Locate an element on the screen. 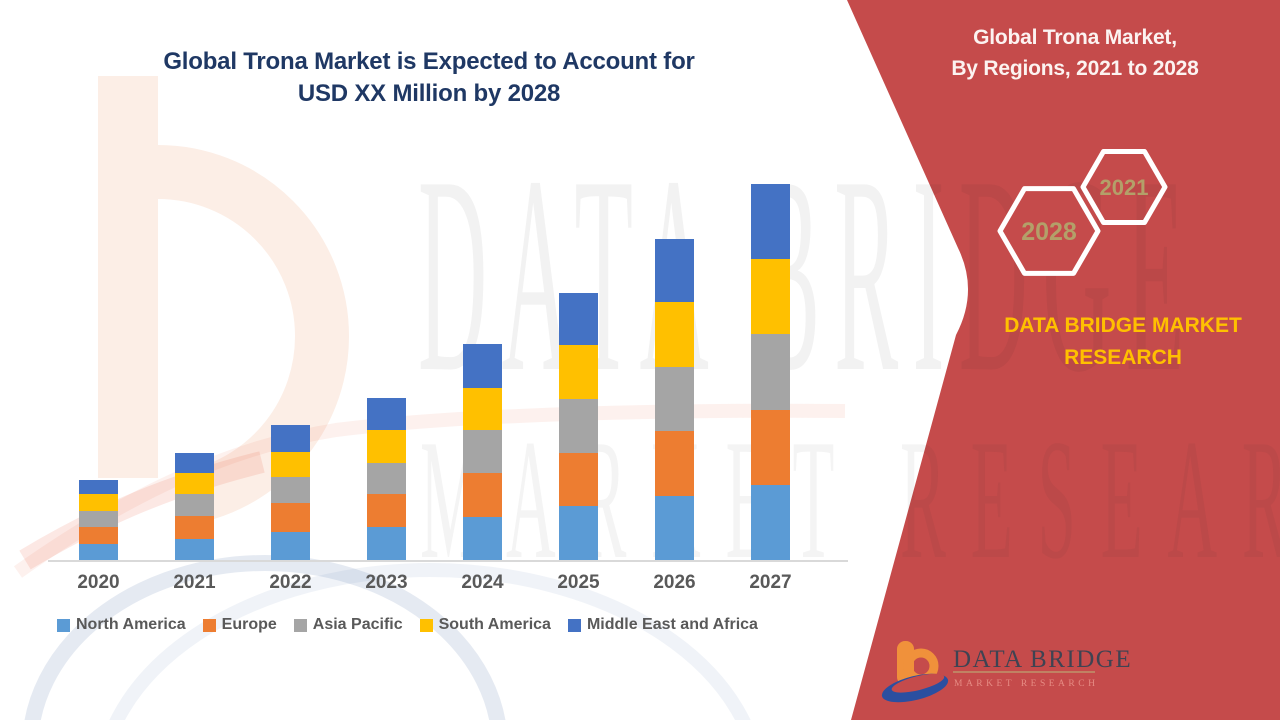  x-axis-line is located at coordinates (448, 561).